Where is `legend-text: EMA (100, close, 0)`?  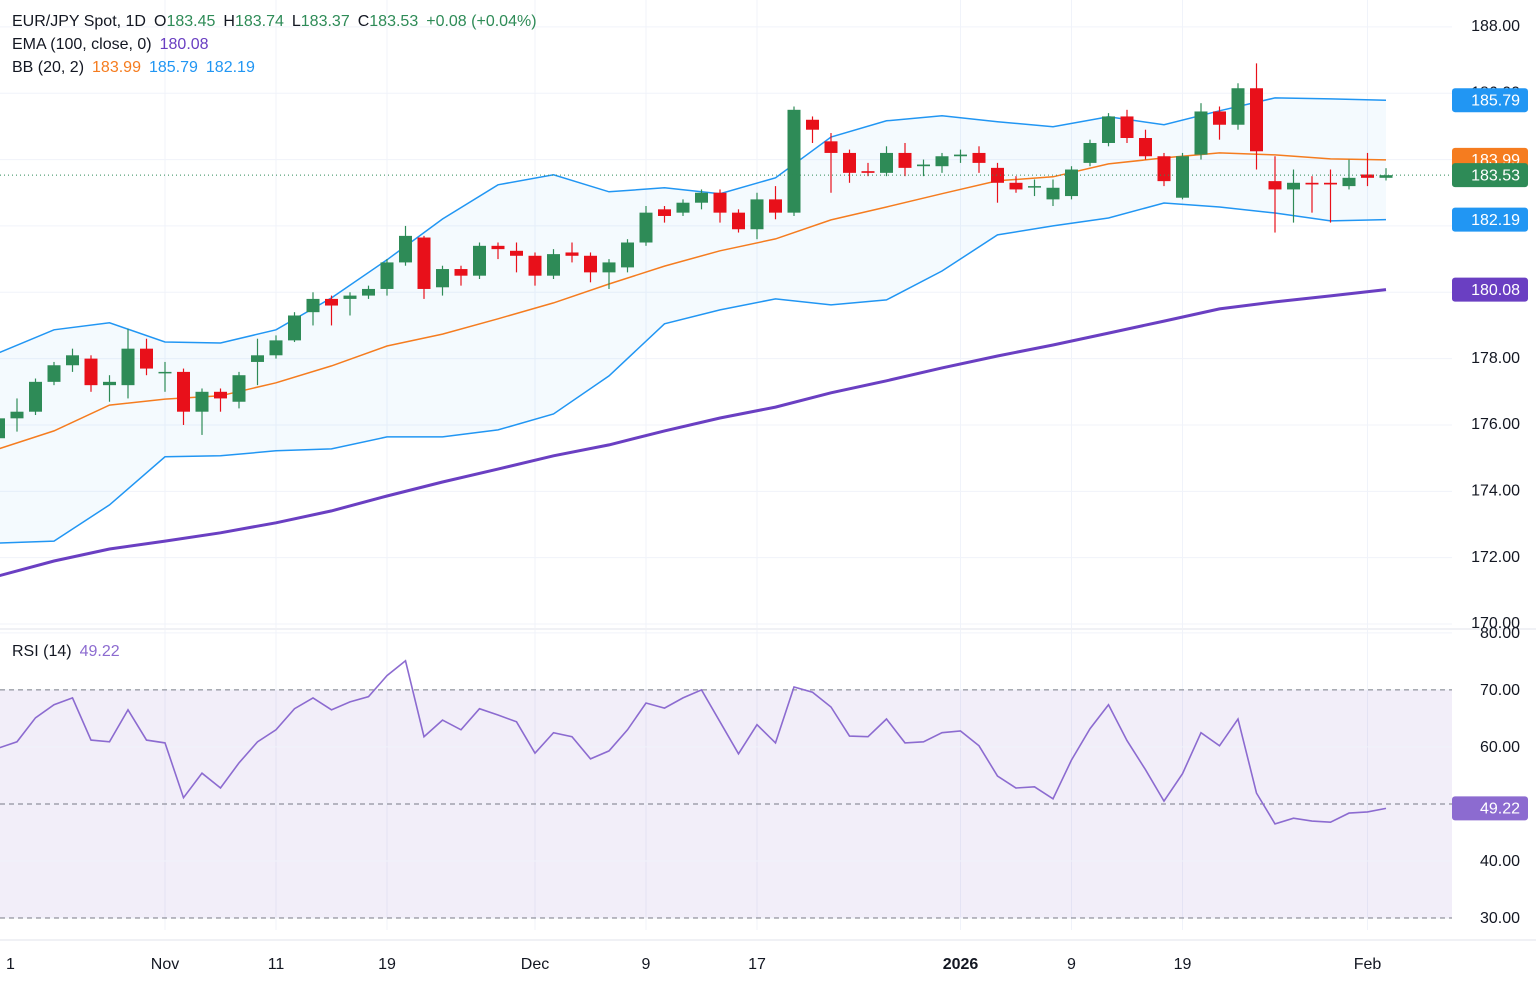 legend-text: EMA (100, close, 0) is located at coordinates (82, 44).